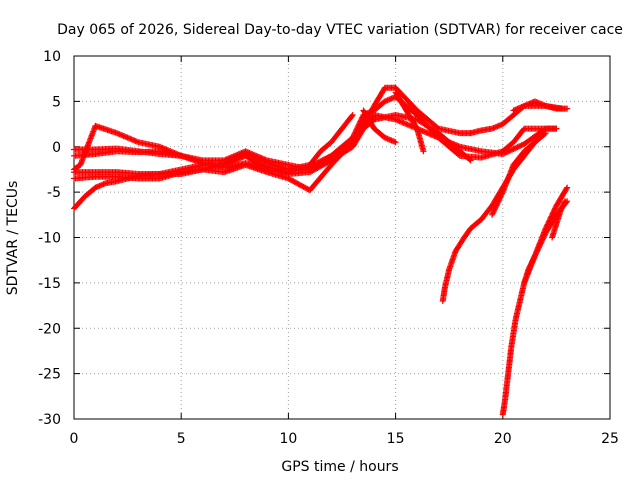  Describe the element at coordinates (49, 329) in the screenshot. I see `y-tick-label: -20` at that location.